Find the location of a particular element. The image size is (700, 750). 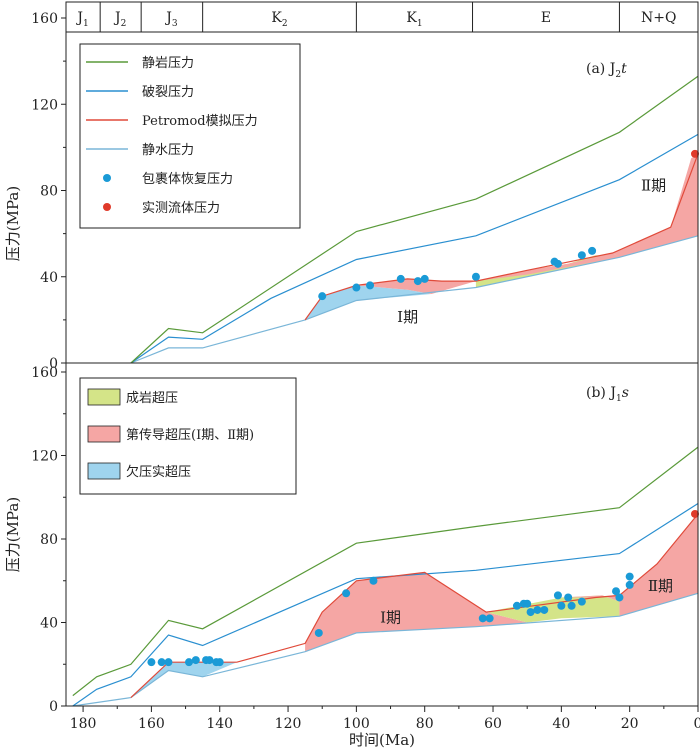

x-tick-label: 180 is located at coordinates (83, 724).